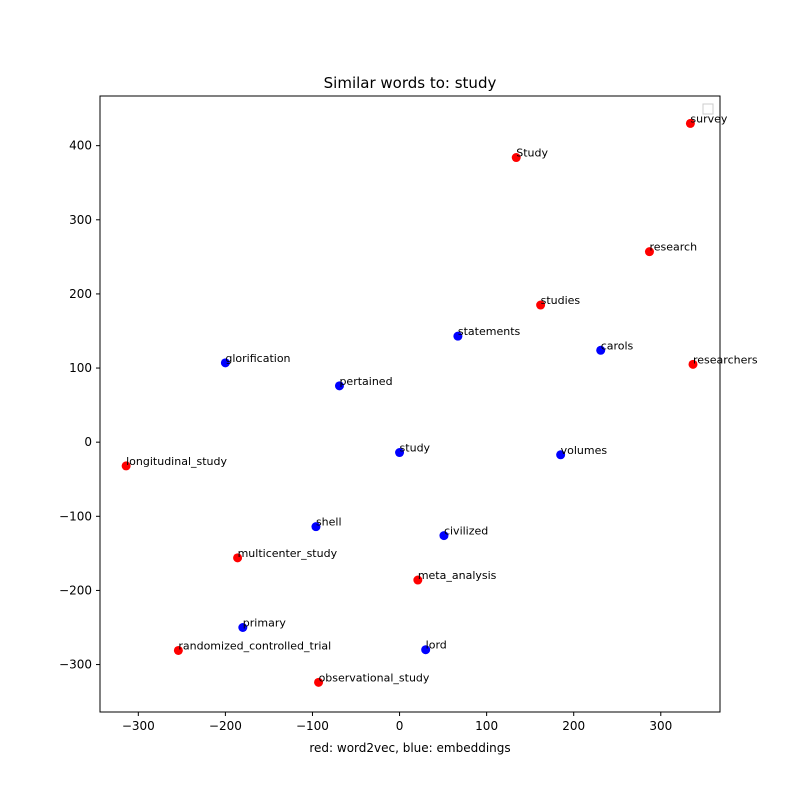  Describe the element at coordinates (573, 726) in the screenshot. I see `x-tick-label: 200` at that location.